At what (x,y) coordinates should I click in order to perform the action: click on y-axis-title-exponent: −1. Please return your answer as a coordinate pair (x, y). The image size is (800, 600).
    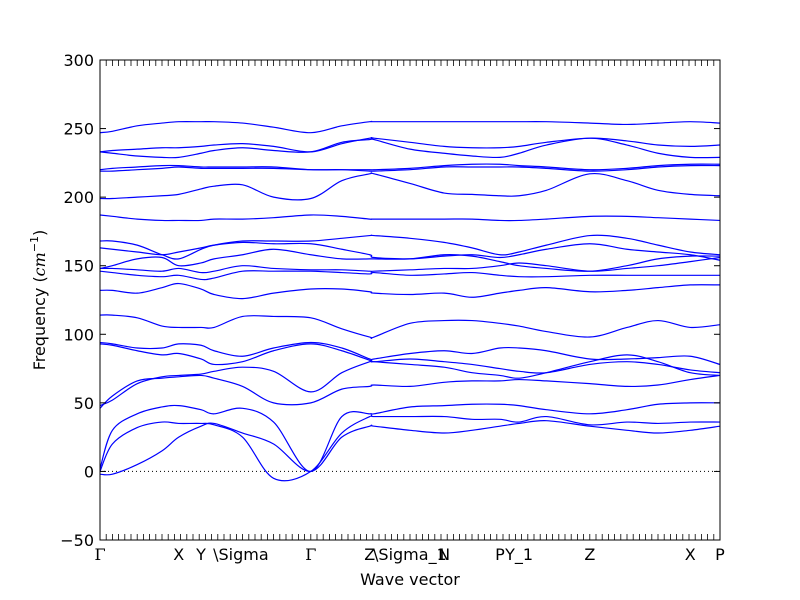
    Looking at the image, I should click on (34, 244).